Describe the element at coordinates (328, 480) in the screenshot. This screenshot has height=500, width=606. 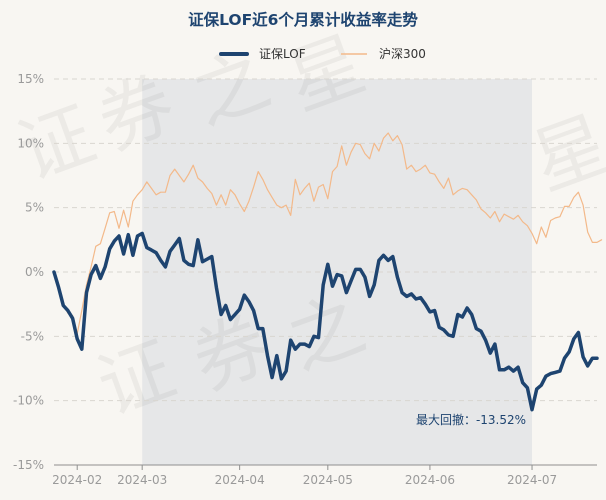
I see `x-tick-label: 2024-05` at that location.